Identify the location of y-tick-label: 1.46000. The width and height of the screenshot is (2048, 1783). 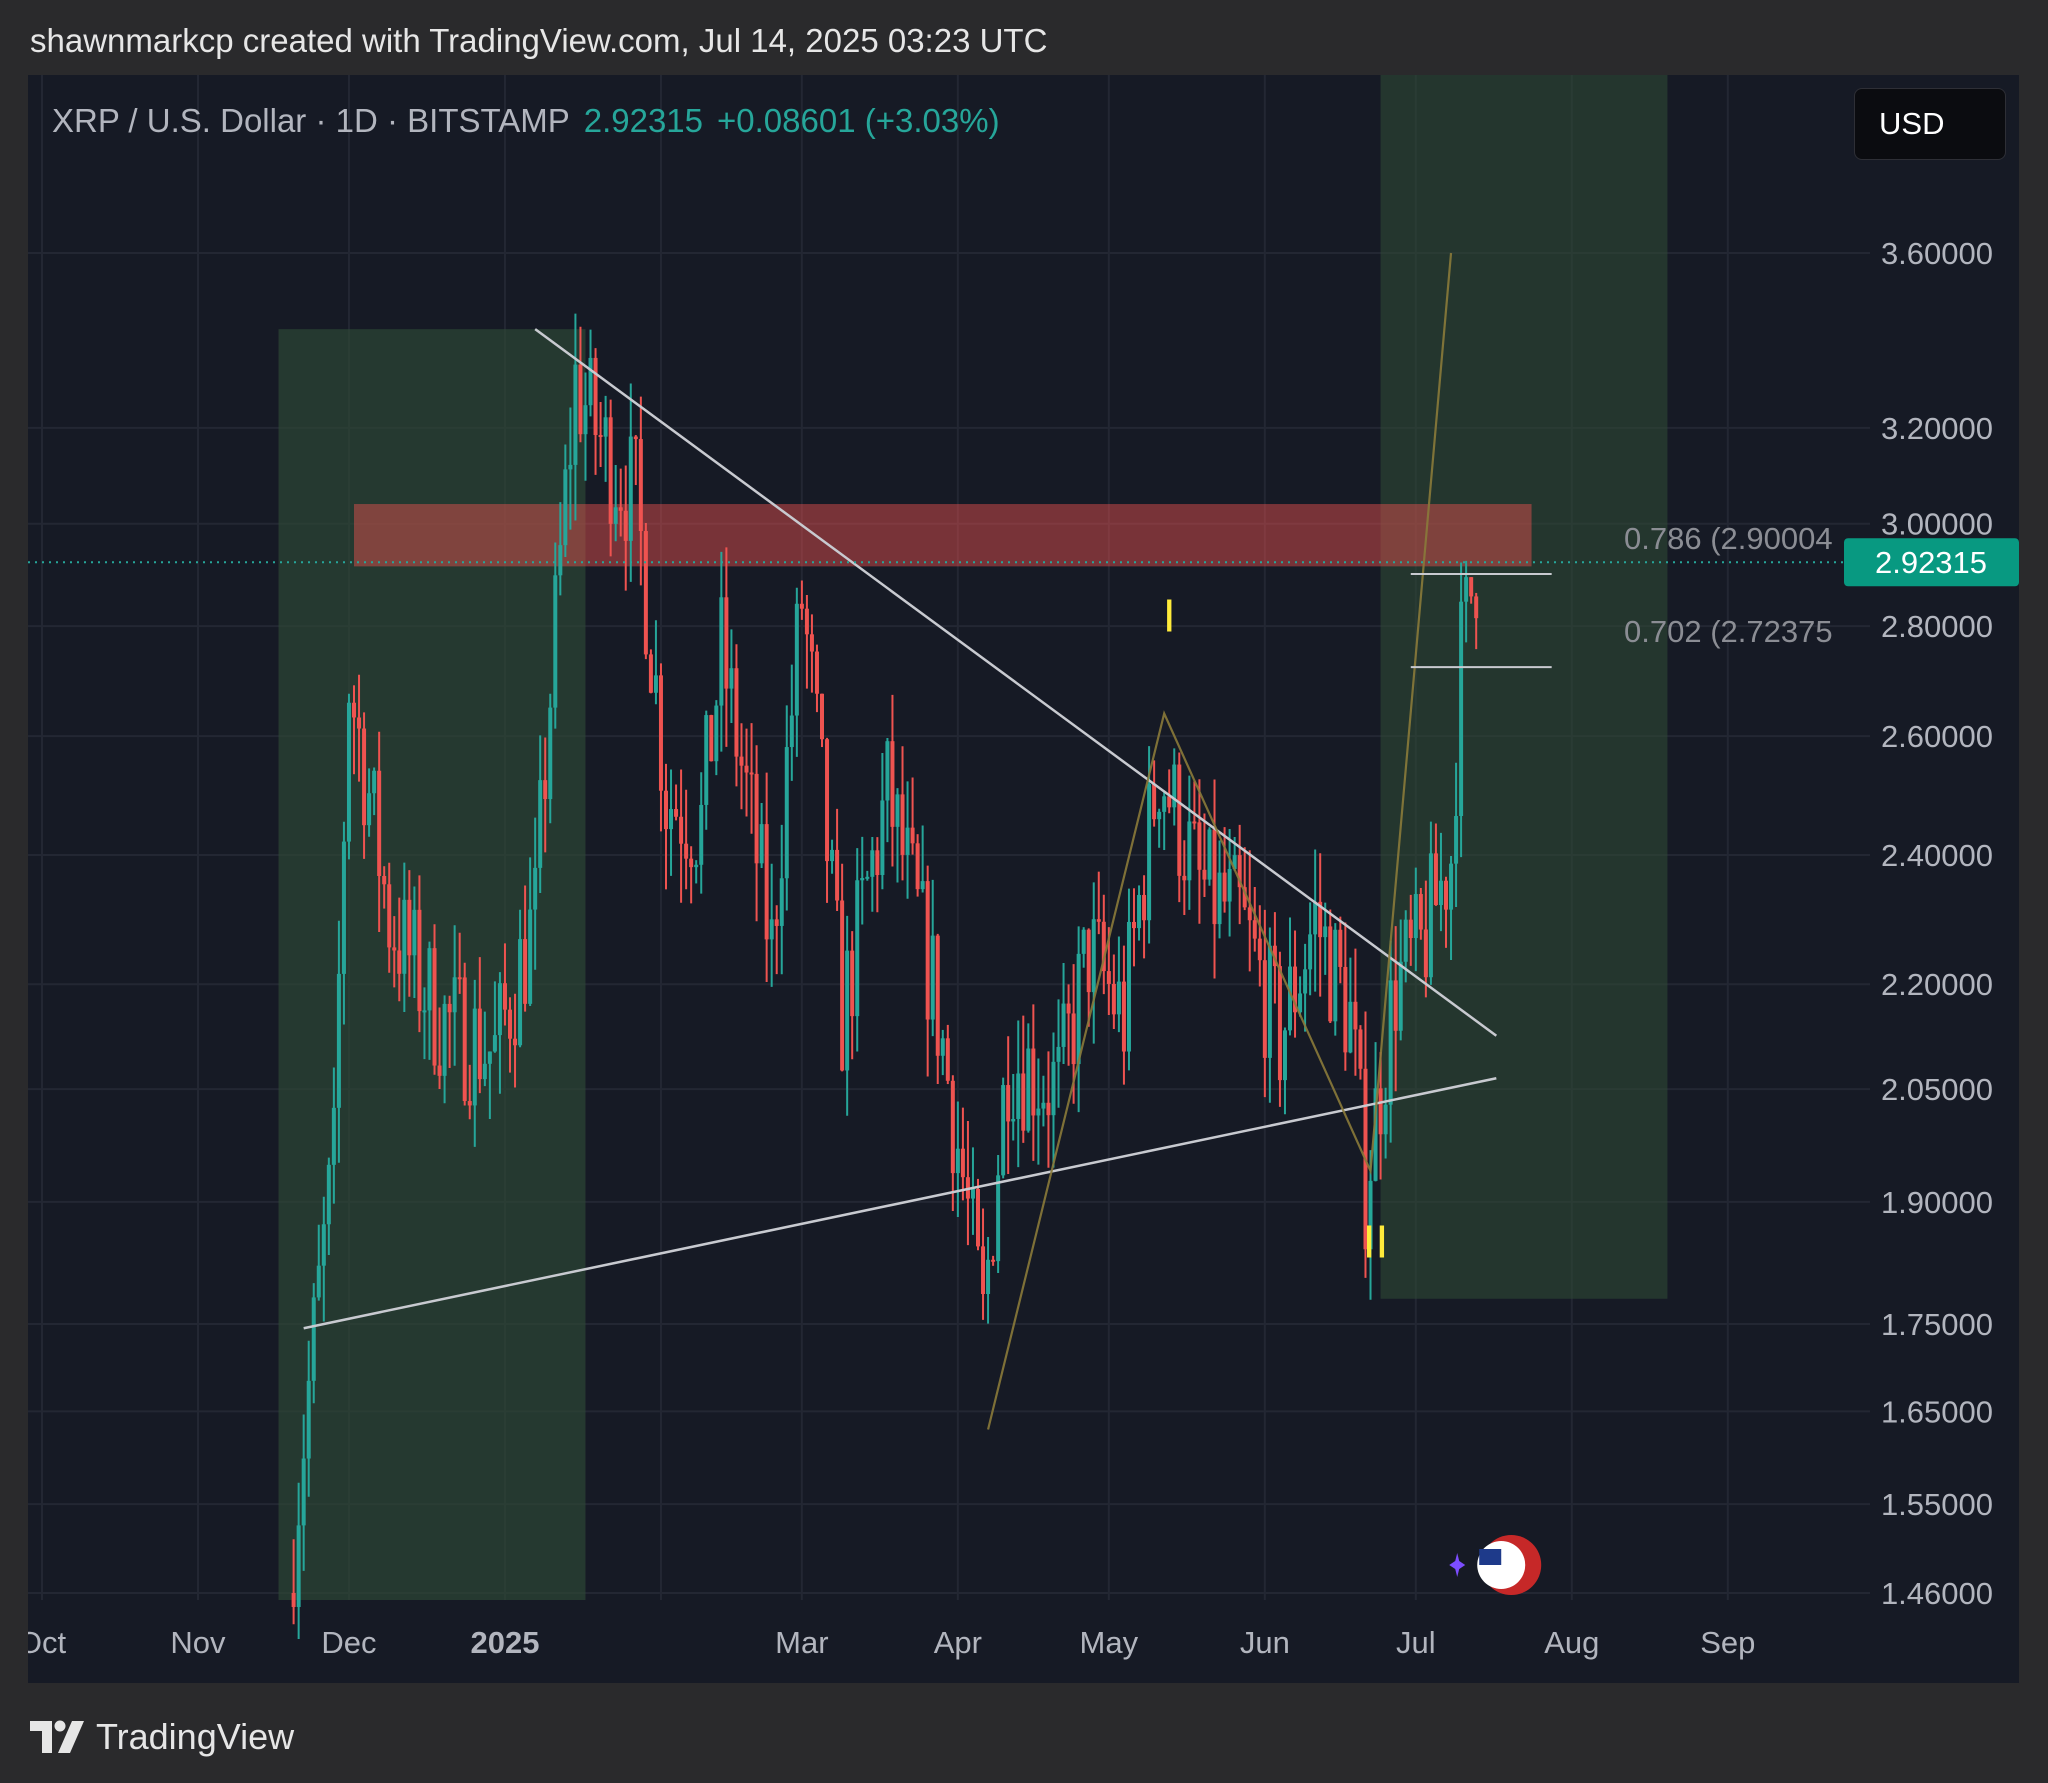
(1937, 1593).